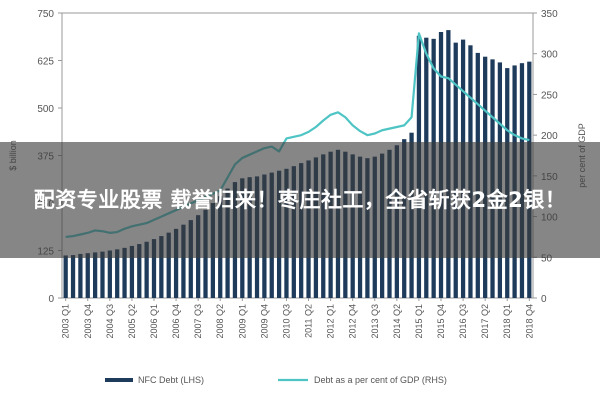 The image size is (600, 400). What do you see at coordinates (132, 321) in the screenshot?
I see `x-tick-label: 2005 Q2` at bounding box center [132, 321].